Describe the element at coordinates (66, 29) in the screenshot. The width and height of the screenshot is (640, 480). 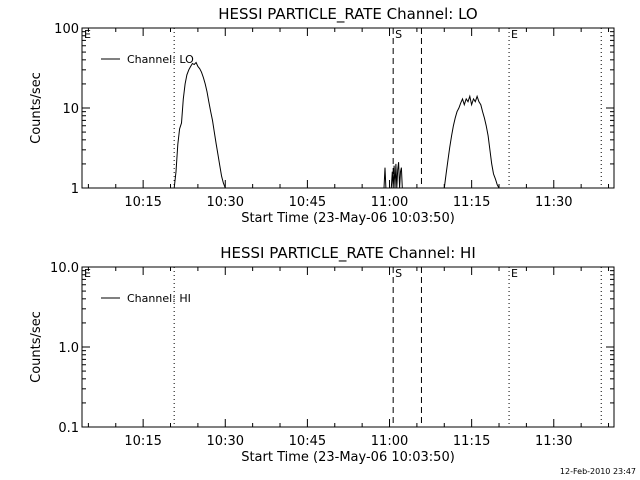
I see `y-tick-label: 100` at that location.